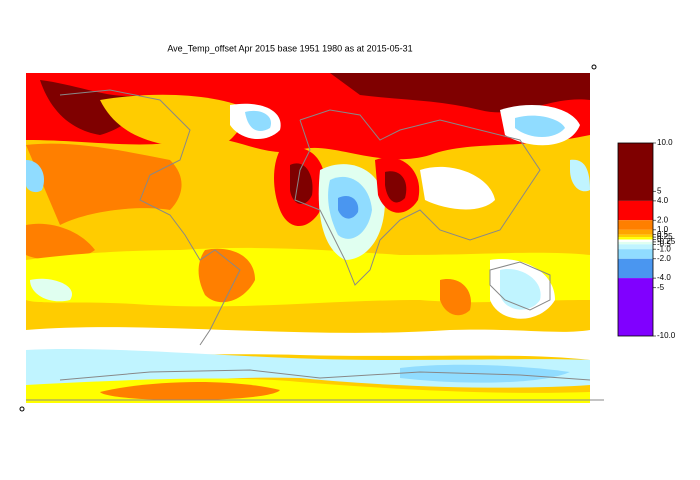  I want to click on legend-tick-label: -1.0, so click(664, 248).